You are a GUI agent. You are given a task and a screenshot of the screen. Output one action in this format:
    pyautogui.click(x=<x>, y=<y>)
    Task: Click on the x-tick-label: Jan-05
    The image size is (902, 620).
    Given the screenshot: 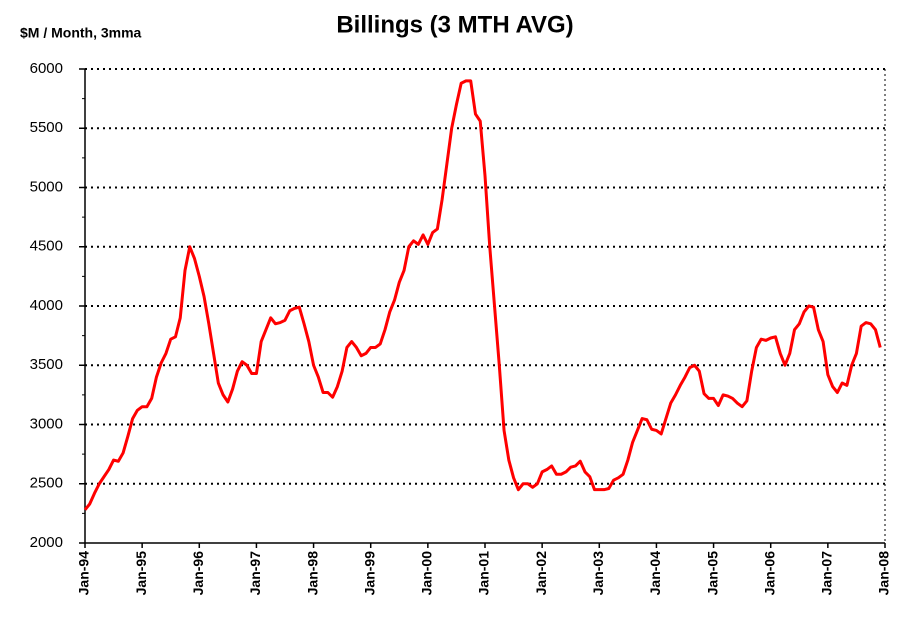 What is the action you would take?
    pyautogui.click(x=712, y=573)
    